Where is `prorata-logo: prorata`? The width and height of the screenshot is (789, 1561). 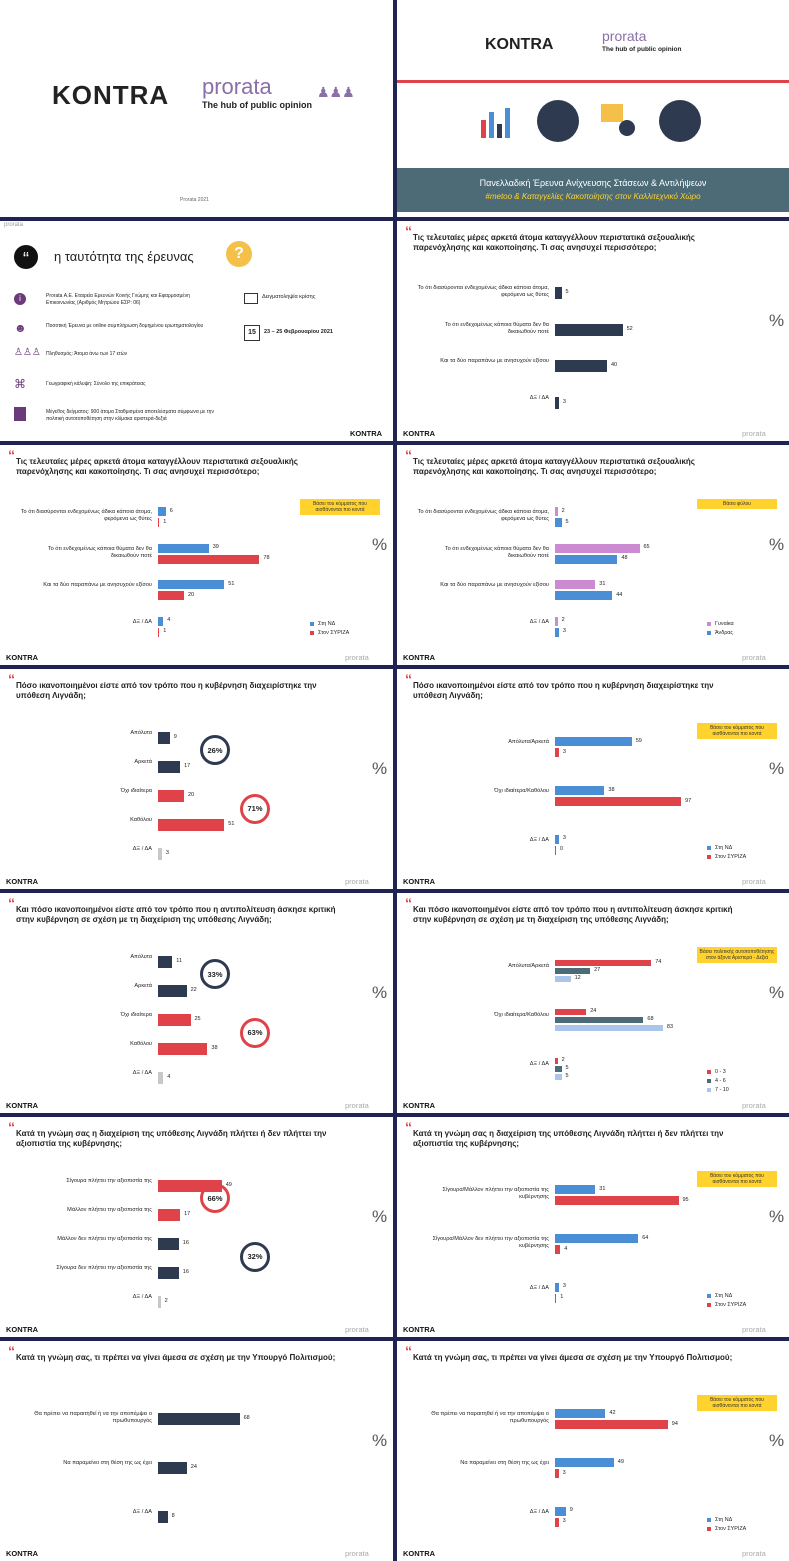 prorata-logo: prorata is located at coordinates (237, 86).